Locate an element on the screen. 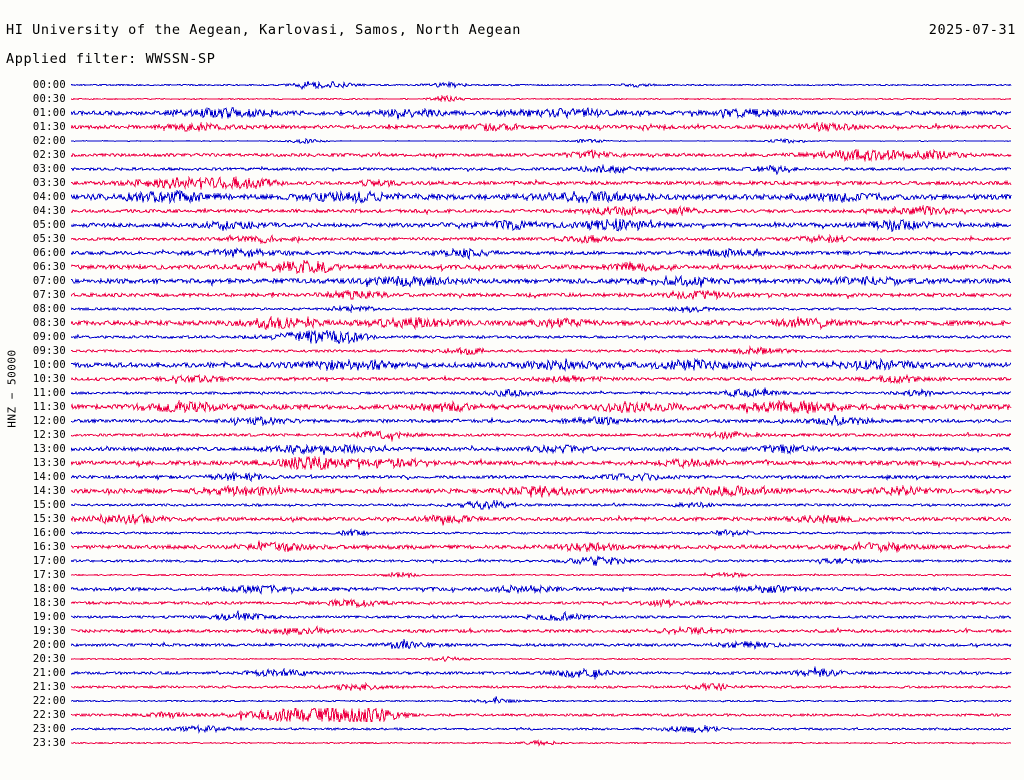 This screenshot has width=1024, height=780. trace-time-label: 06:30 is located at coordinates (49, 267).